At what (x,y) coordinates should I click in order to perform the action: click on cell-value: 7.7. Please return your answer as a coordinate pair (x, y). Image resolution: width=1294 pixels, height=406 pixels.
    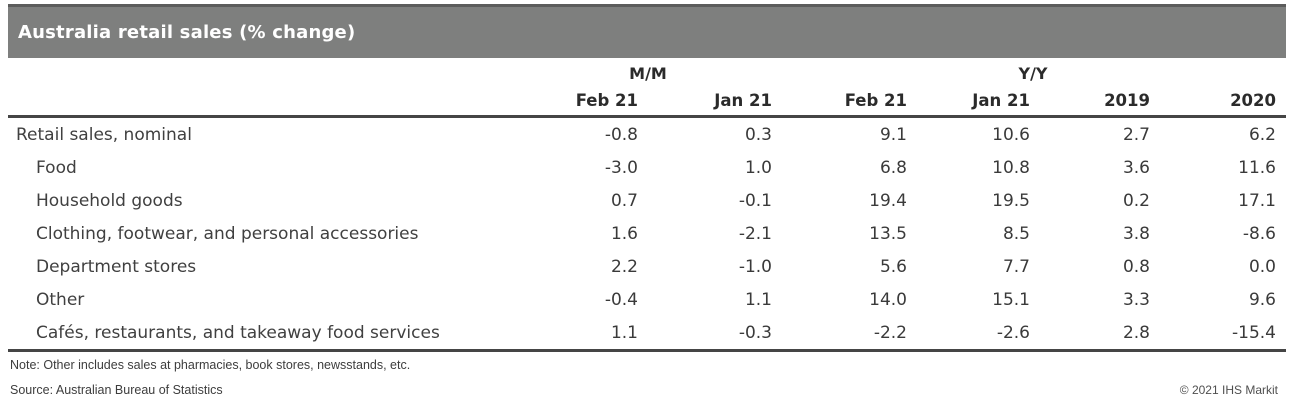
    Looking at the image, I should click on (1016, 266).